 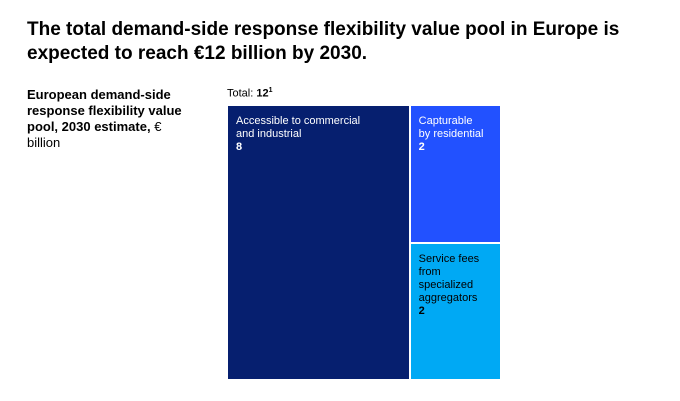 What do you see at coordinates (239, 147) in the screenshot?
I see `cell-value: 8` at bounding box center [239, 147].